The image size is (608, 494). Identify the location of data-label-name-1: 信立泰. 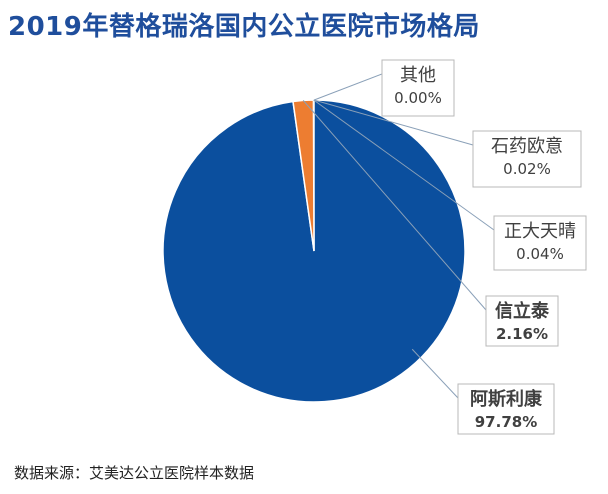
(522, 311).